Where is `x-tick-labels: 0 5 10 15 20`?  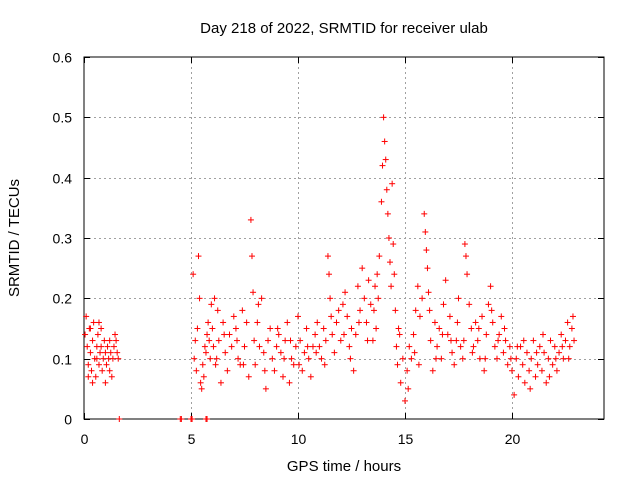 x-tick-labels: 0 5 10 15 20 is located at coordinates (301, 439).